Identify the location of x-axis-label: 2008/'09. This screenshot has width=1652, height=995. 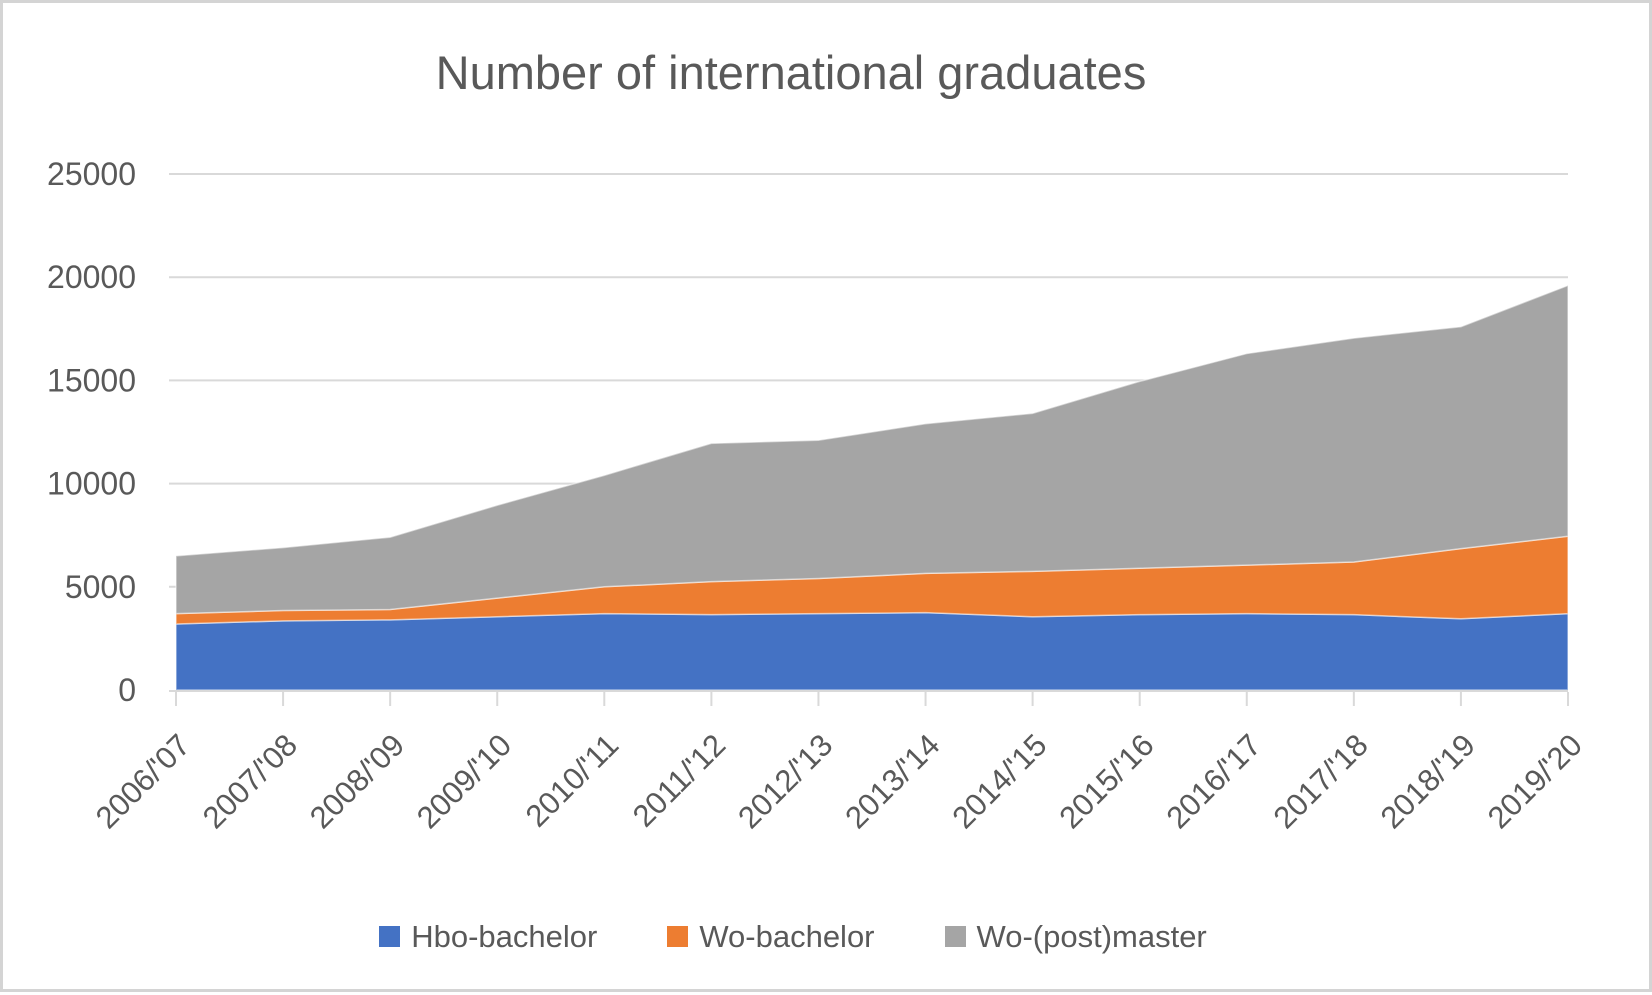
(357, 781).